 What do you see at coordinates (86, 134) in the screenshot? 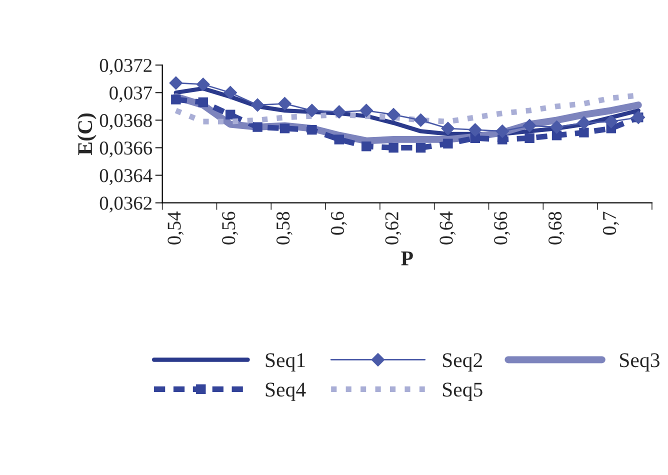
I see `y-axis-title: E(C)` at bounding box center [86, 134].